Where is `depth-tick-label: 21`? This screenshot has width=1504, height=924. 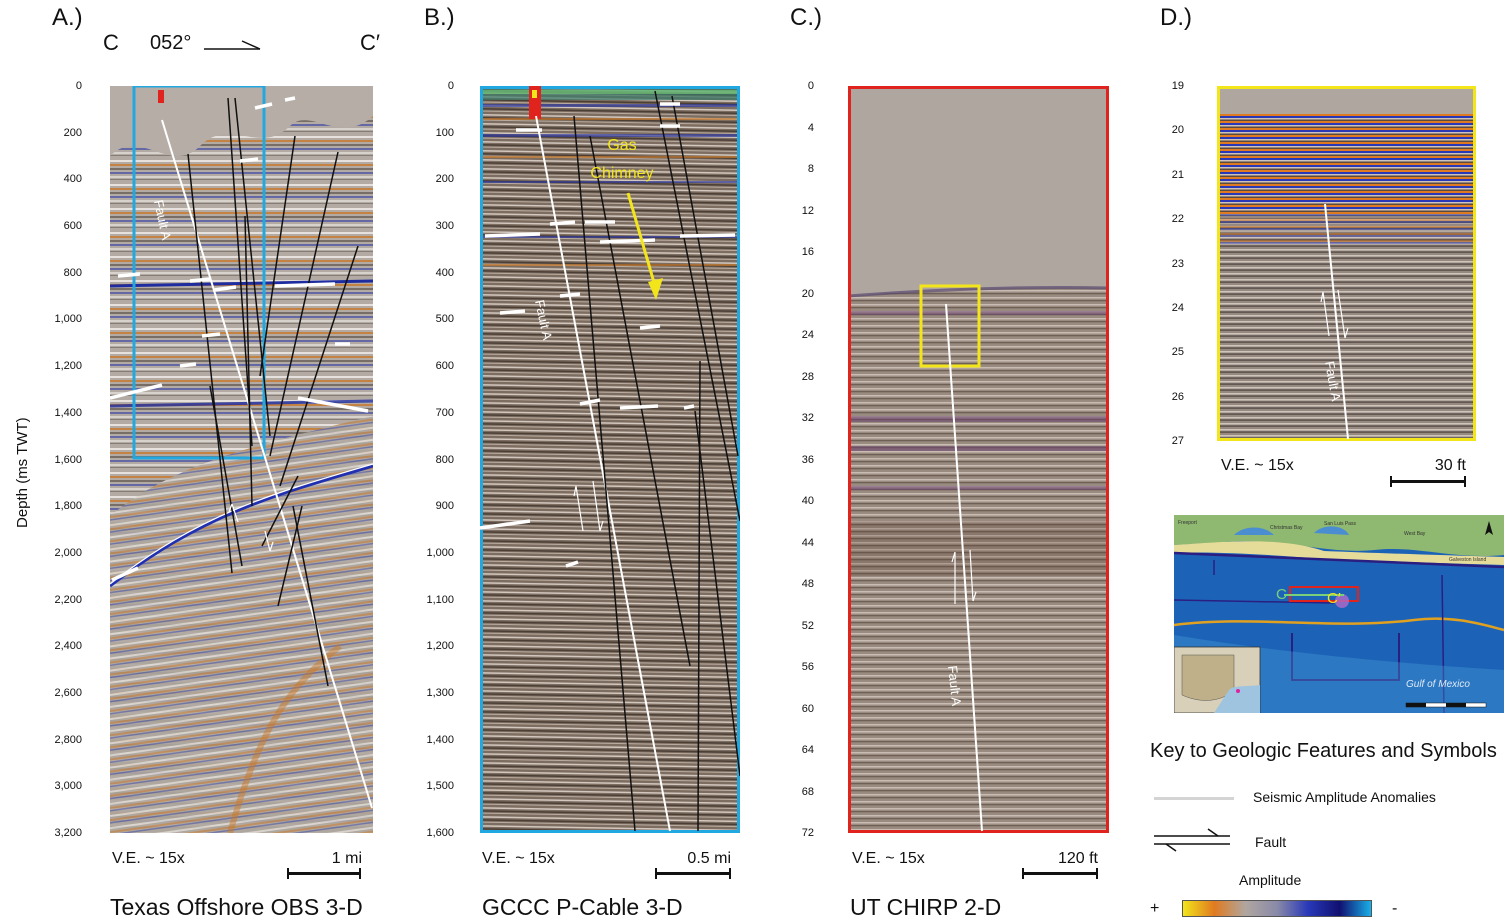
depth-tick-label: 21 is located at coordinates (1177, 174).